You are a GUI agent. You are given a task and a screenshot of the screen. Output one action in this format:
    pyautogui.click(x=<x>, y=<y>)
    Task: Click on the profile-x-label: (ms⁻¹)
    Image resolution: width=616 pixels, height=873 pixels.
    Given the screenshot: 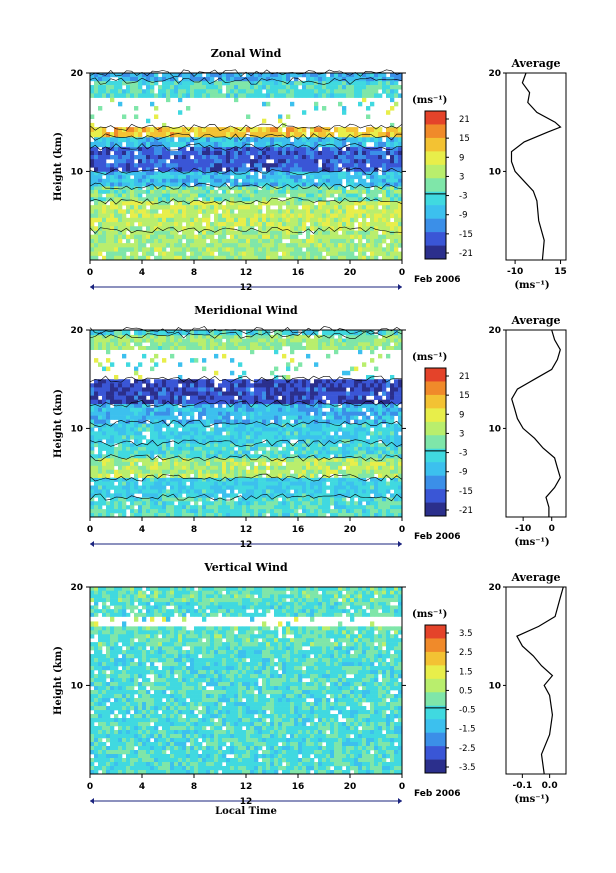 What is the action you would take?
    pyautogui.click(x=531, y=285)
    